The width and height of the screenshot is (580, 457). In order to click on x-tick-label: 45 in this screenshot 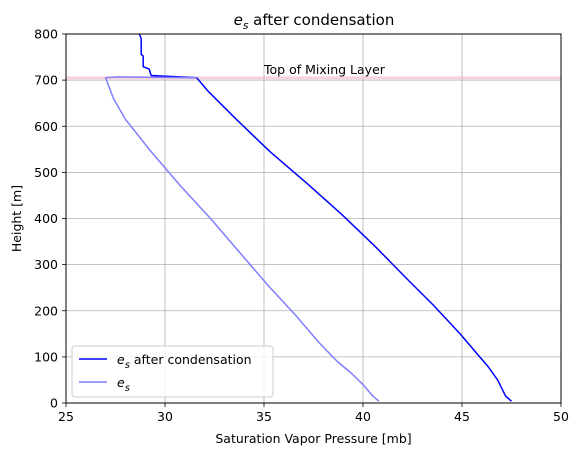, I will do `click(462, 416)`.